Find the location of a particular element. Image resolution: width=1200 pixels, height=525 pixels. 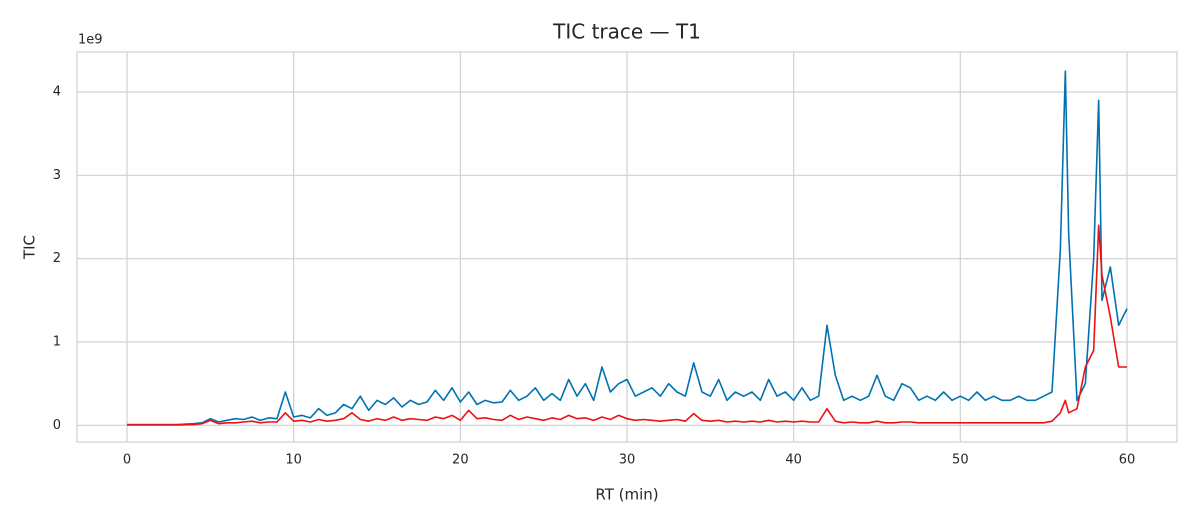

y-tick-label: 0 is located at coordinates (57, 425).